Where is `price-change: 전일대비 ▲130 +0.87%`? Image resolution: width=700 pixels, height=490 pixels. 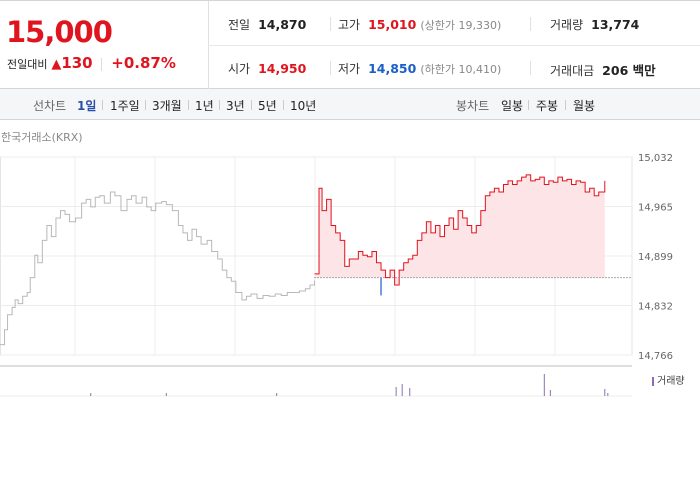
price-change: 전일대비 ▲130 +0.87% is located at coordinates (91, 63).